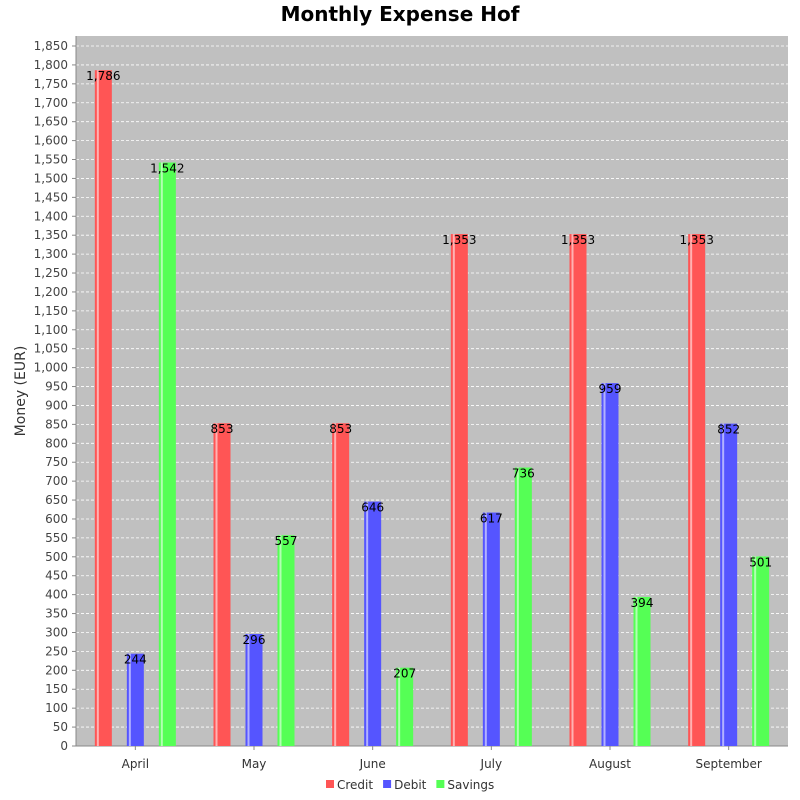 This screenshot has height=800, width=800. I want to click on y-tick-label: 600, so click(56, 519).